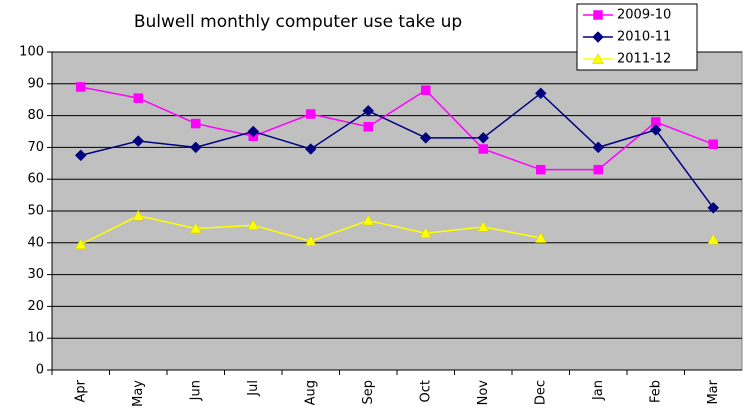  Describe the element at coordinates (598, 390) in the screenshot. I see `x-tick-label: Jan` at that location.